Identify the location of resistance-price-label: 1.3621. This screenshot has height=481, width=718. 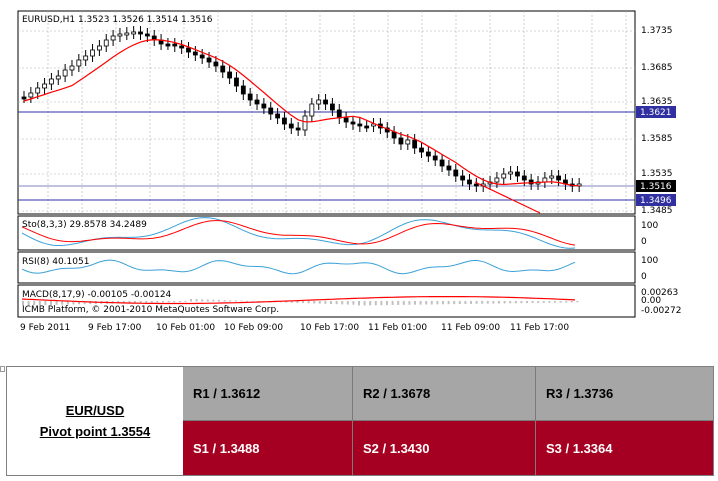
(656, 113).